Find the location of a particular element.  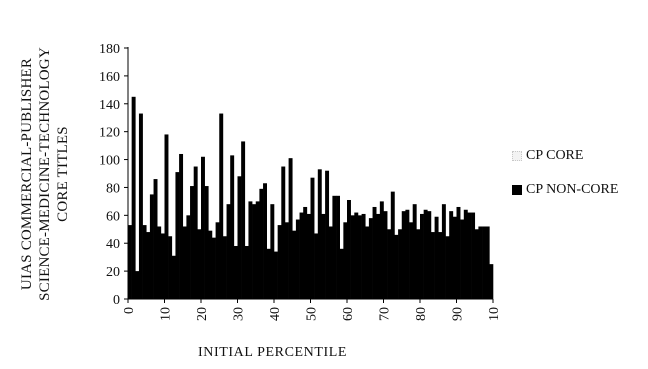

y-tick-label: 120 is located at coordinates (109, 133).